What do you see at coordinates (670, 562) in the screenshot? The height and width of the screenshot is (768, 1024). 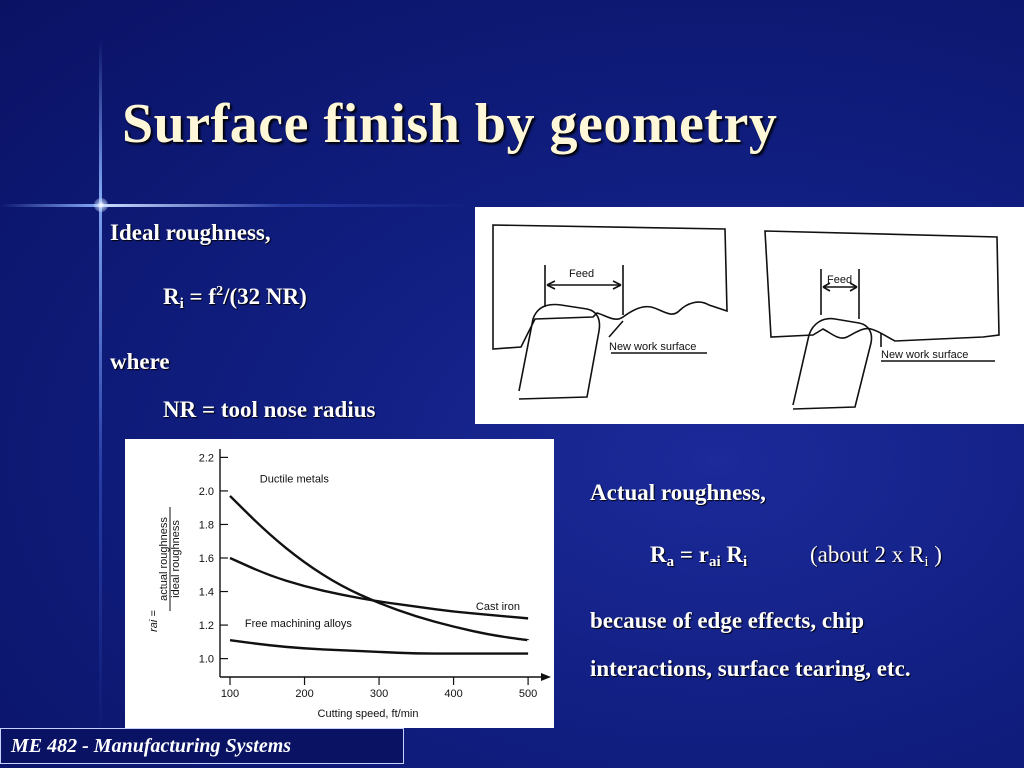 I see `actual-formula-r-sub: a` at bounding box center [670, 562].